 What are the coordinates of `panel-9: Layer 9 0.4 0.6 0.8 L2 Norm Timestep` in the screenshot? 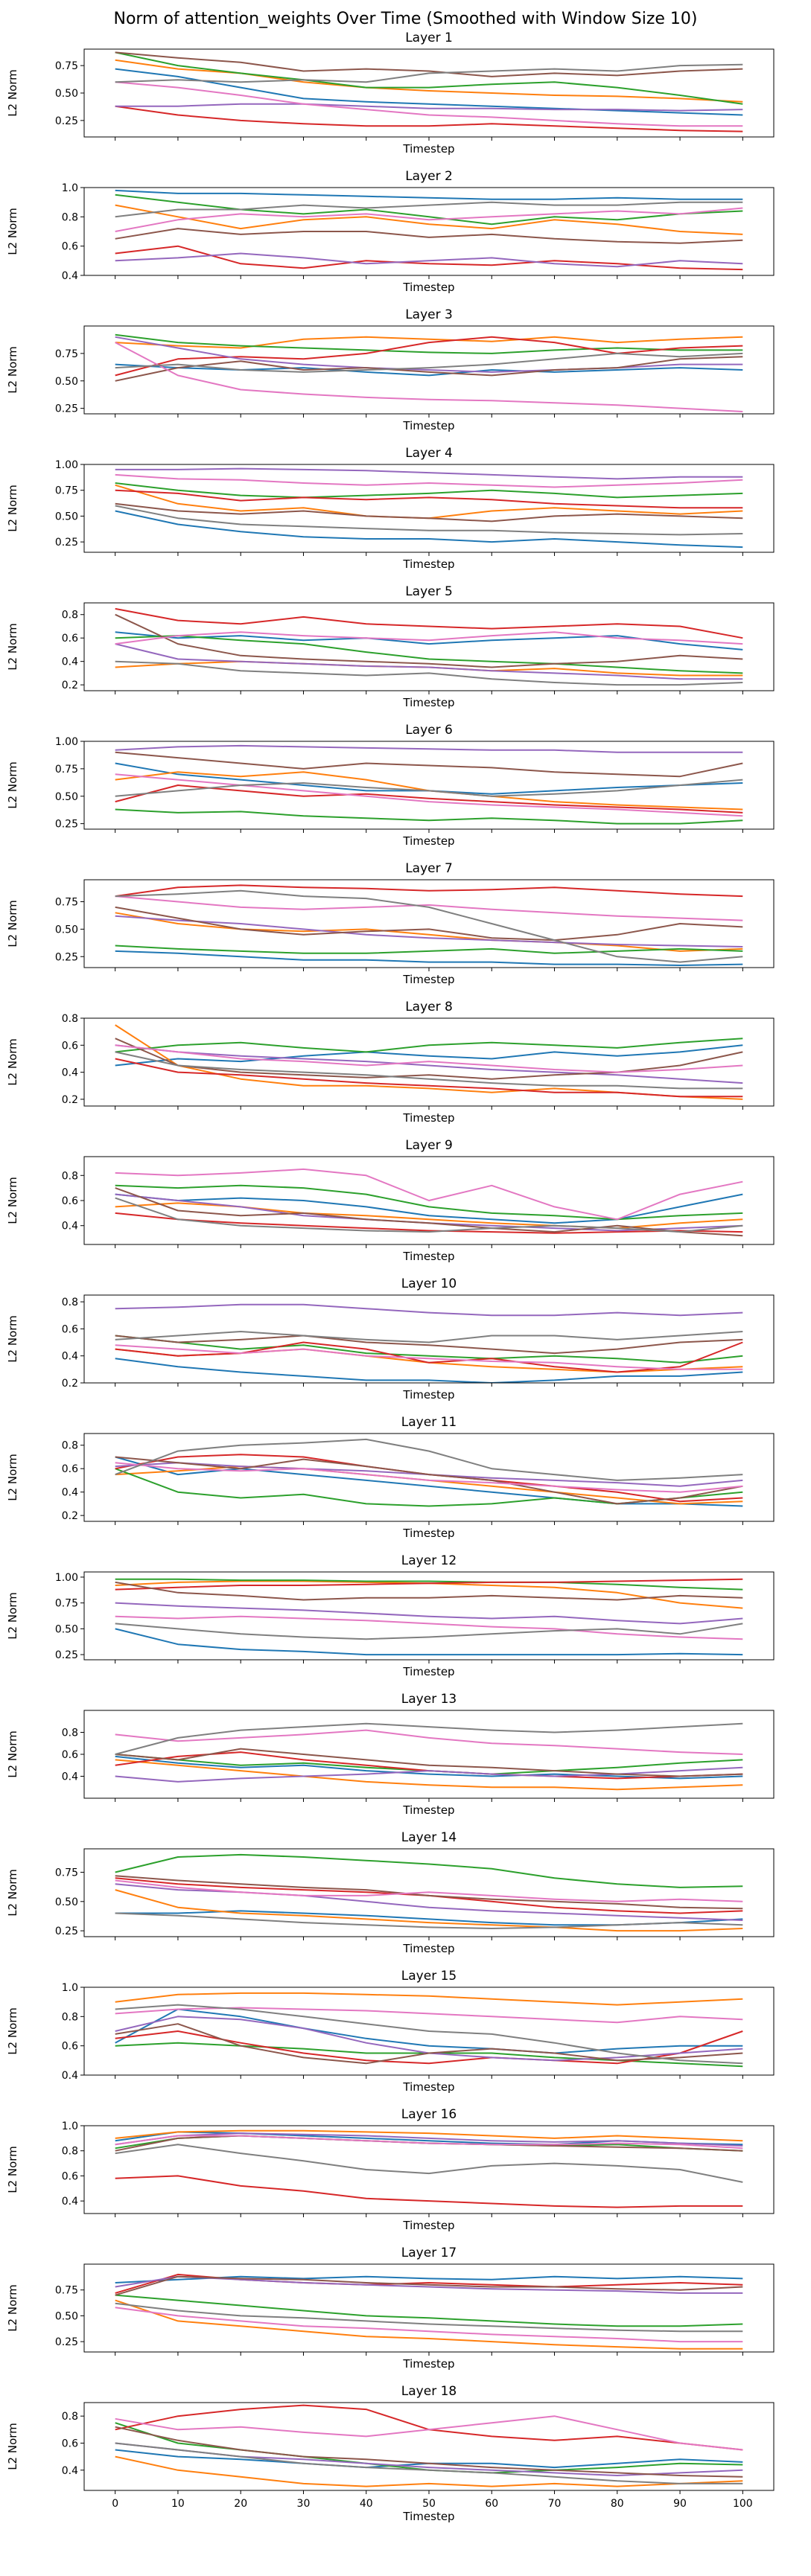 It's located at (390, 1200).